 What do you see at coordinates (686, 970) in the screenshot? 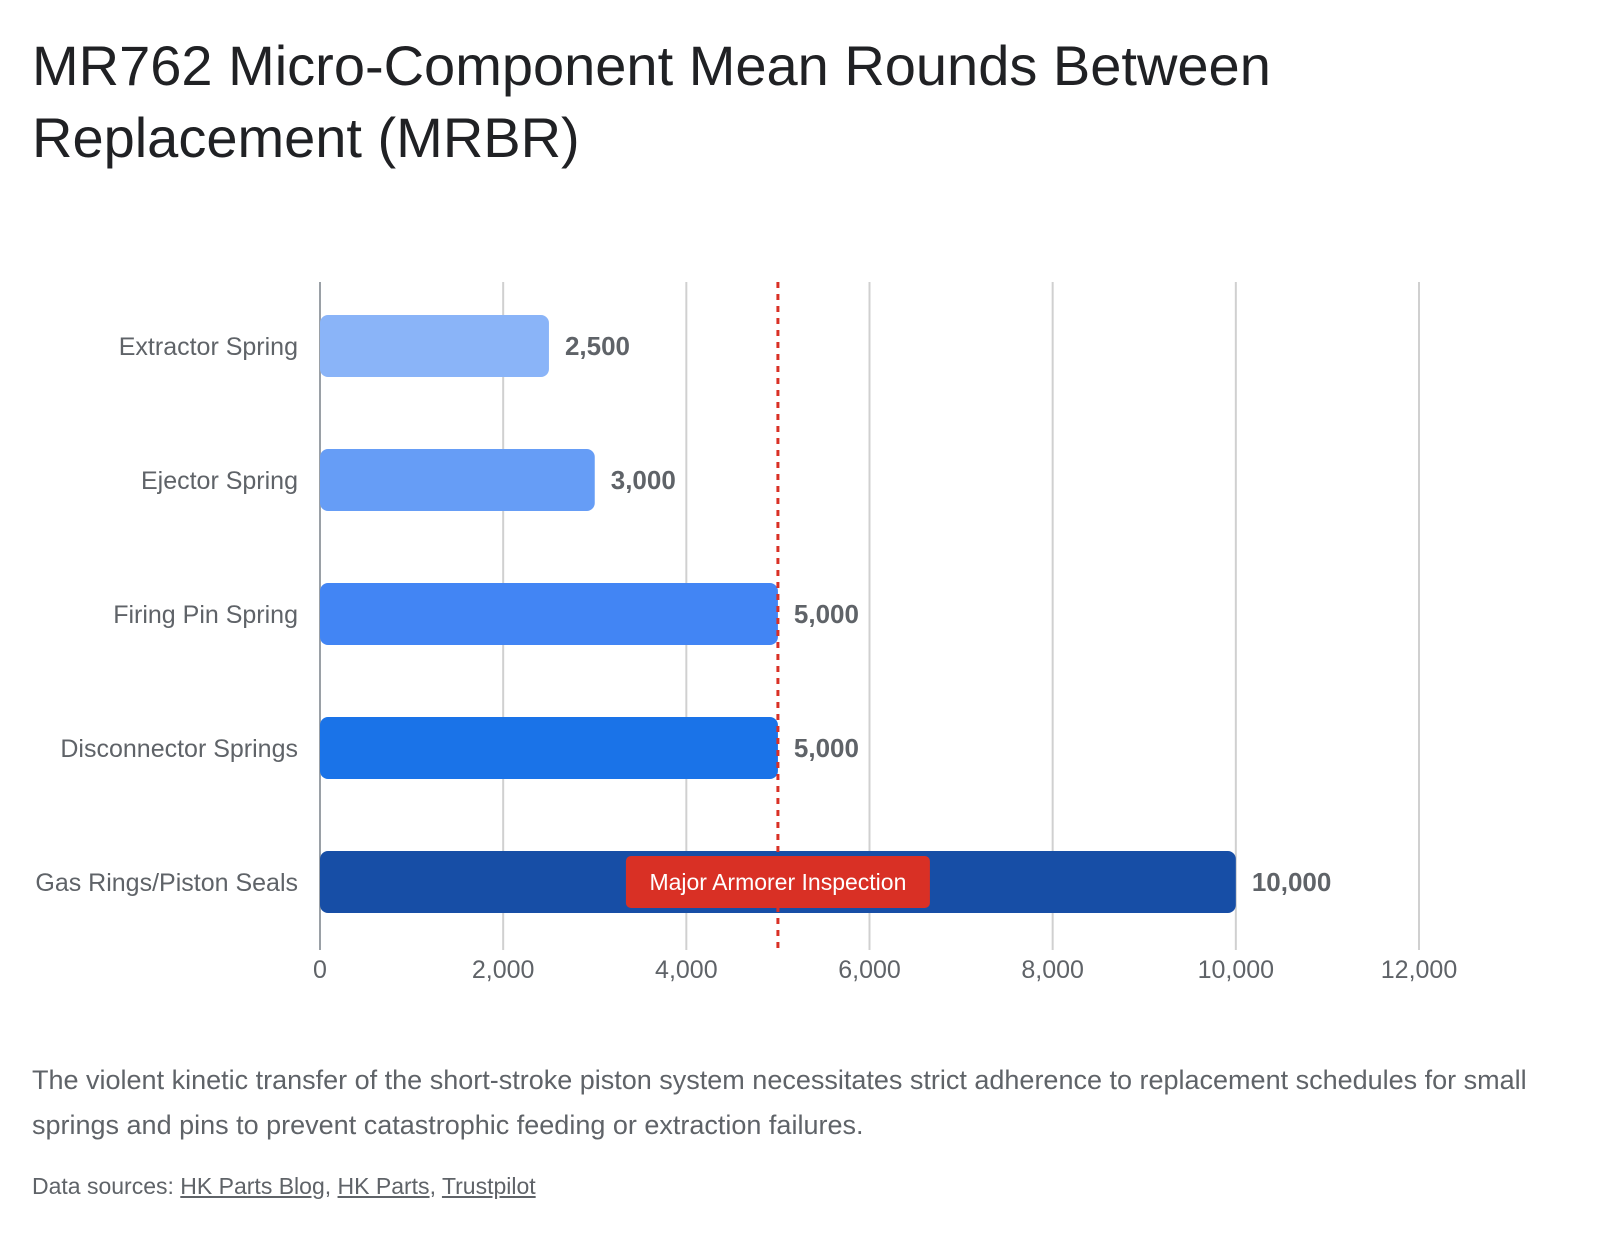
I see `x-tick-label: 4,000` at bounding box center [686, 970].